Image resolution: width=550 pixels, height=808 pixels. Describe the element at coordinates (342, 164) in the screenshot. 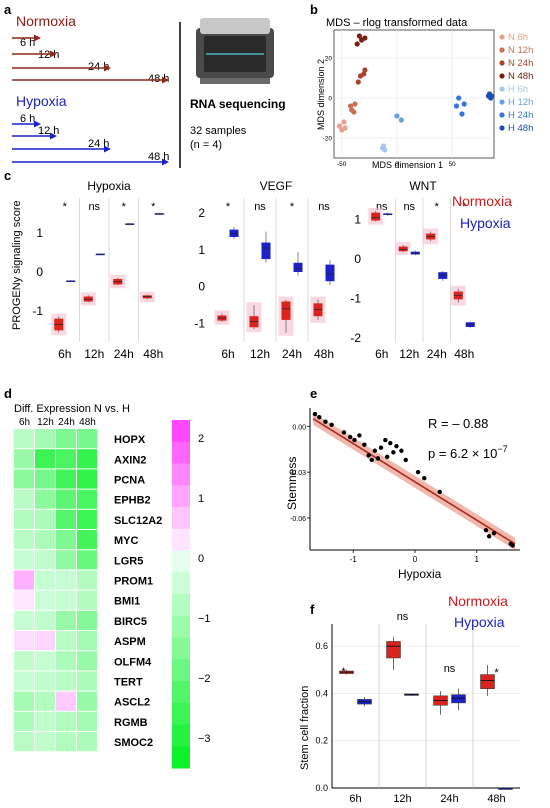

I see `mds-xtick-label: -50` at that location.